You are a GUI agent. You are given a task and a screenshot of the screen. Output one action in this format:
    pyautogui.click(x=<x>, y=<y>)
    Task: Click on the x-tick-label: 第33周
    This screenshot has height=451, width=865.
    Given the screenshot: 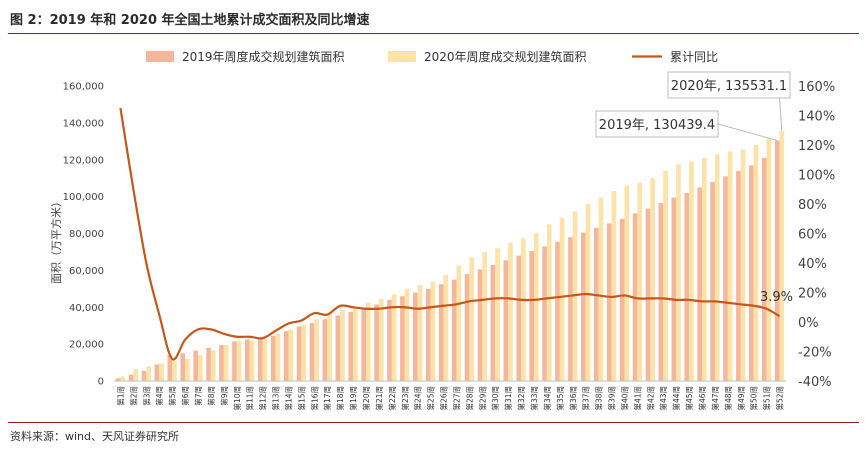 What is the action you would take?
    pyautogui.click(x=534, y=398)
    